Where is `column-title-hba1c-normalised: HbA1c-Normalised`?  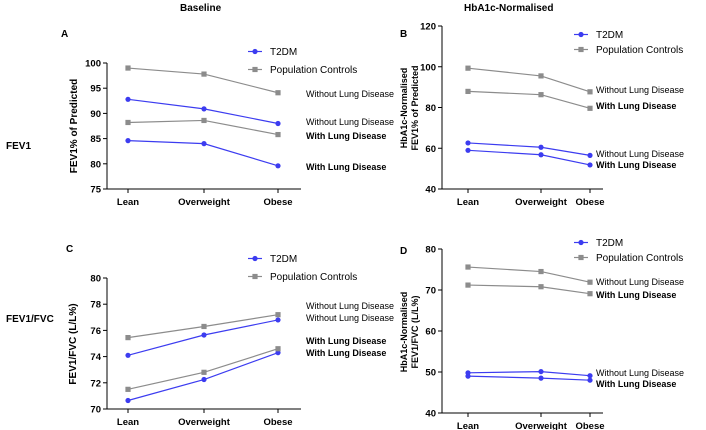 column-title-hba1c-normalised: HbA1c-Normalised is located at coordinates (509, 8).